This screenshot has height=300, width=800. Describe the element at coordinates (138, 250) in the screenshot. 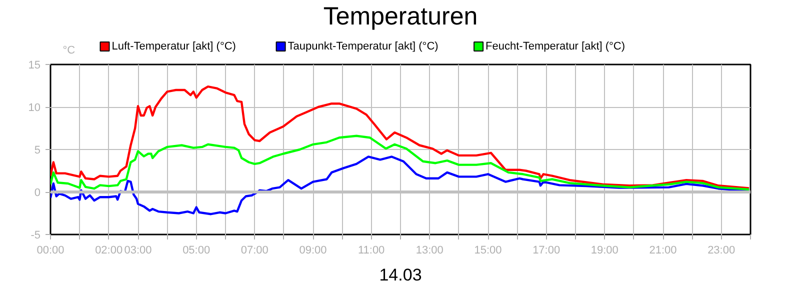

I see `x-tick-label: 03:00` at that location.